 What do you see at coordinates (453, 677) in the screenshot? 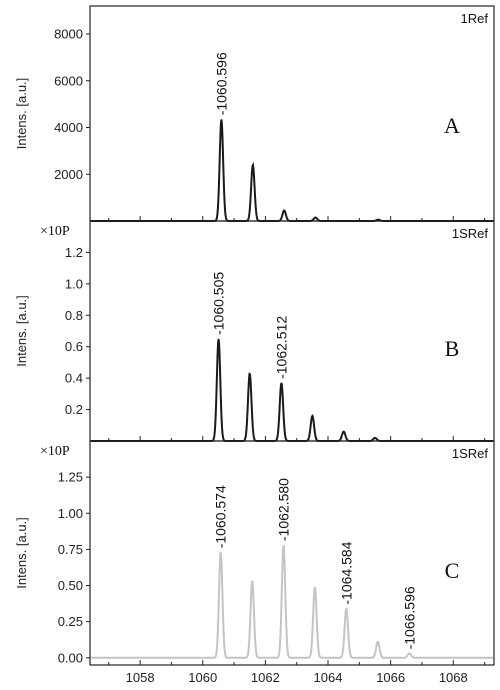
I see `x-tick-label: 1068` at bounding box center [453, 677].